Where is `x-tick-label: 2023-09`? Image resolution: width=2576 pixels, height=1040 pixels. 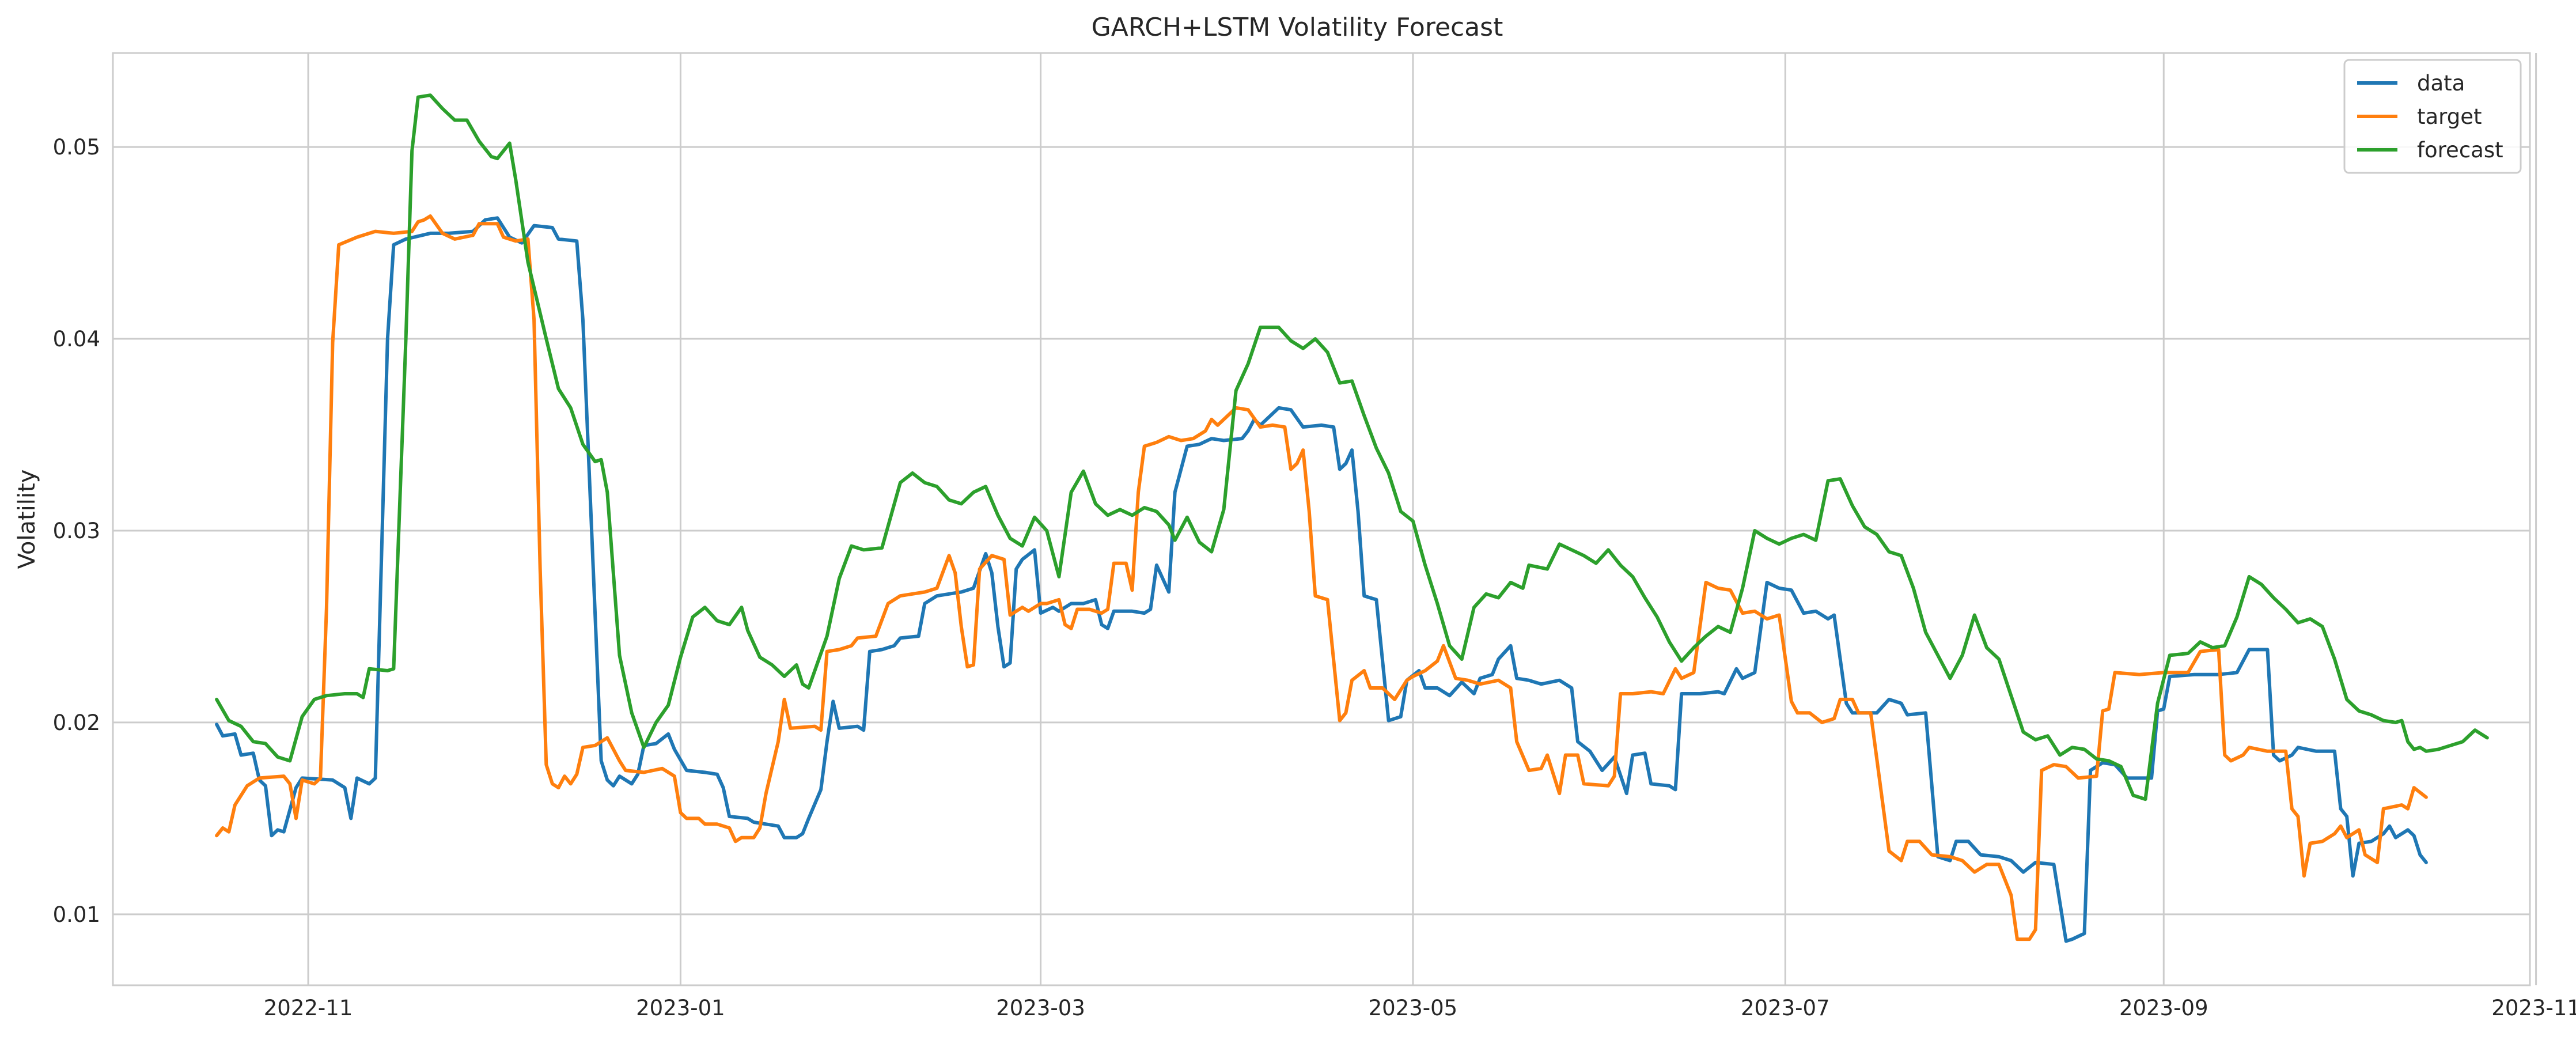
x-tick-label: 2023-09 is located at coordinates (2163, 1008).